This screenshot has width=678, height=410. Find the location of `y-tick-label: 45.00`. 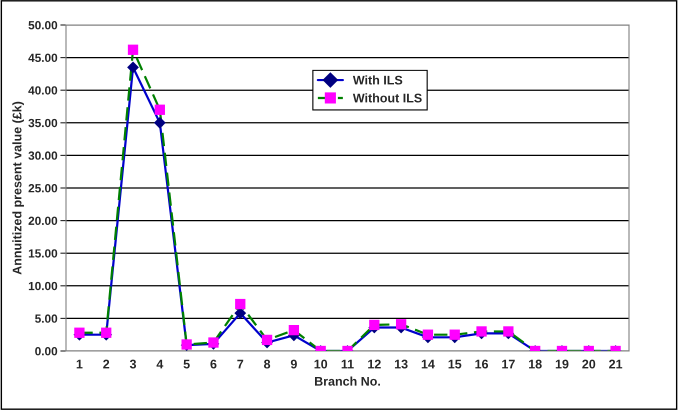

y-tick-label: 45.00 is located at coordinates (43, 58).